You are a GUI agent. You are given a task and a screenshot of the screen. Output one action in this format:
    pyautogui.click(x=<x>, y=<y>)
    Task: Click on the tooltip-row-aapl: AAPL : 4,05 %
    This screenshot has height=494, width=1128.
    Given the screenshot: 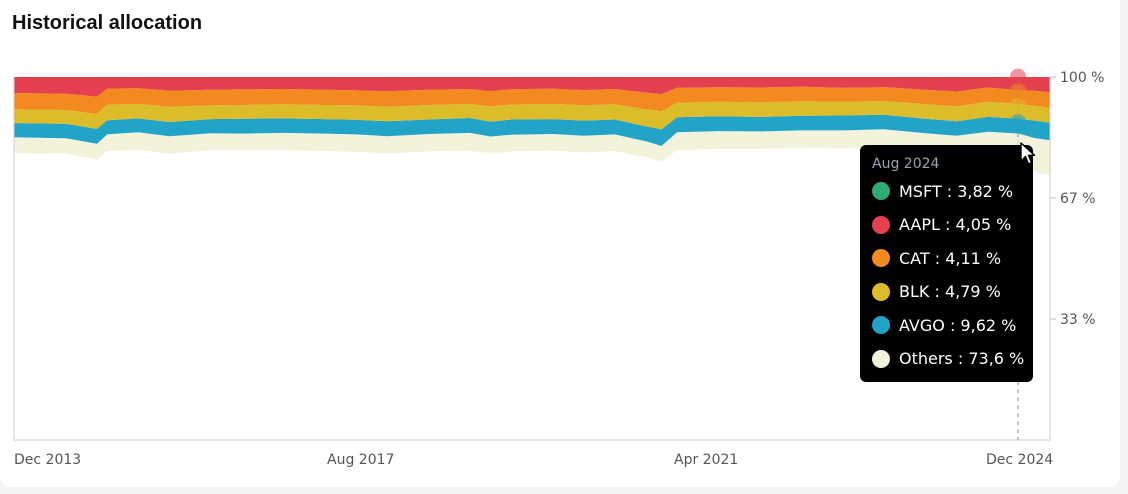 What is the action you would take?
    pyautogui.click(x=941, y=225)
    